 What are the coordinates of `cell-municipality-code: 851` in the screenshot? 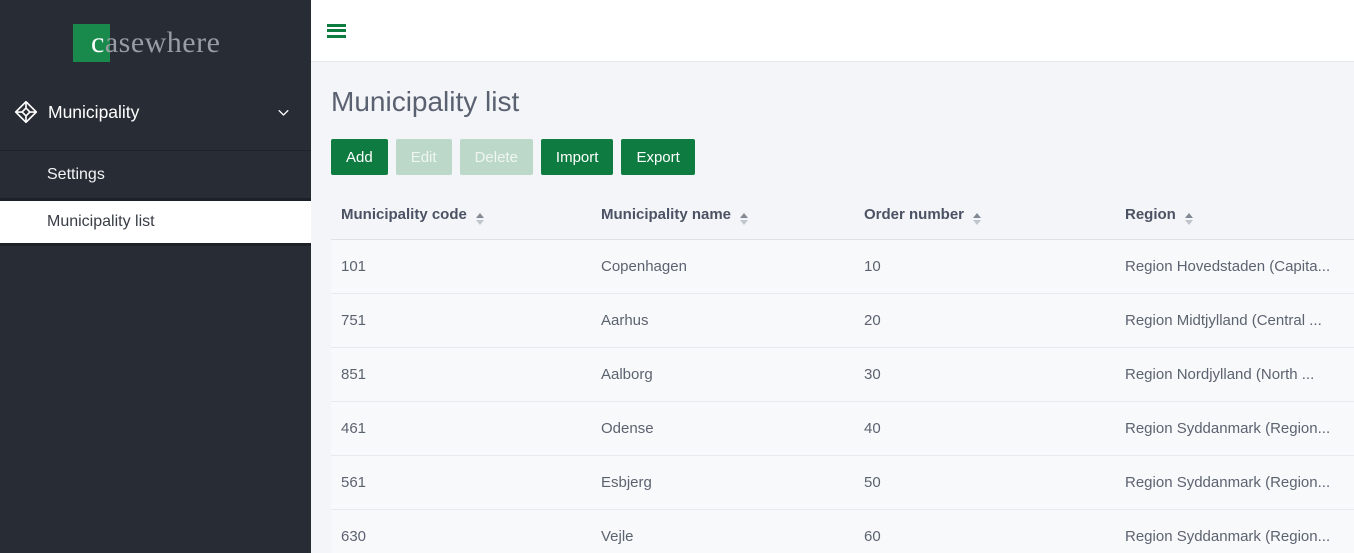 It's located at (461, 374).